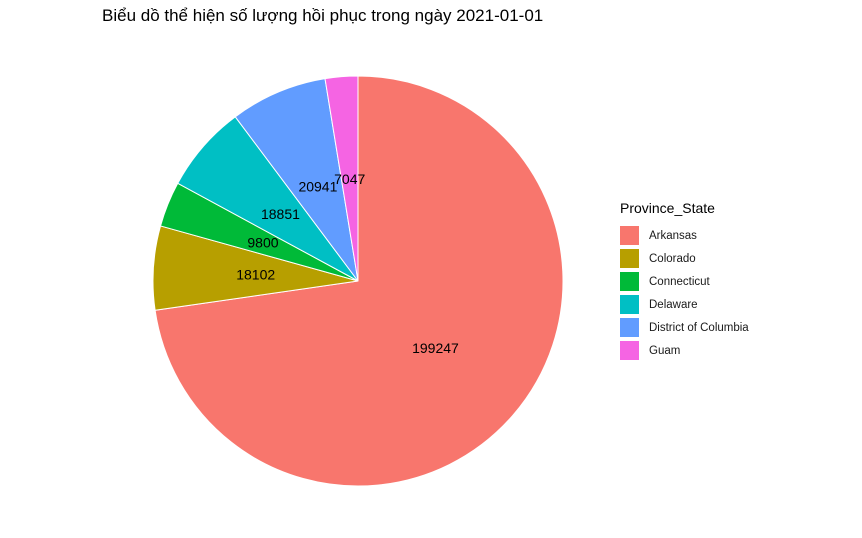  Describe the element at coordinates (629, 235) in the screenshot. I see `legend-swatch-arkansas` at that location.